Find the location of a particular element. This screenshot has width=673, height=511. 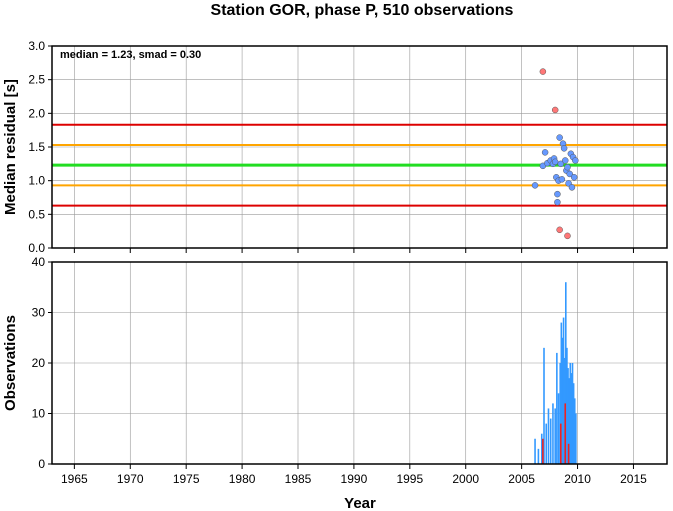

x-tick-label: 1980 is located at coordinates (242, 479).